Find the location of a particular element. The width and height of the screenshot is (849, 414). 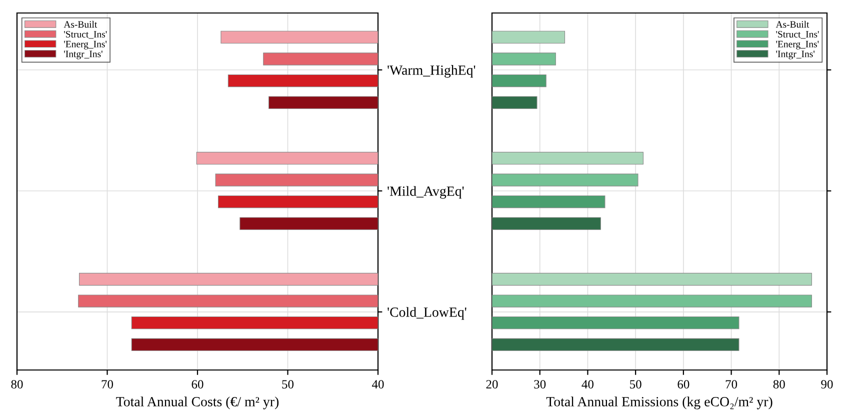

x-tick-label: 30 is located at coordinates (540, 384).